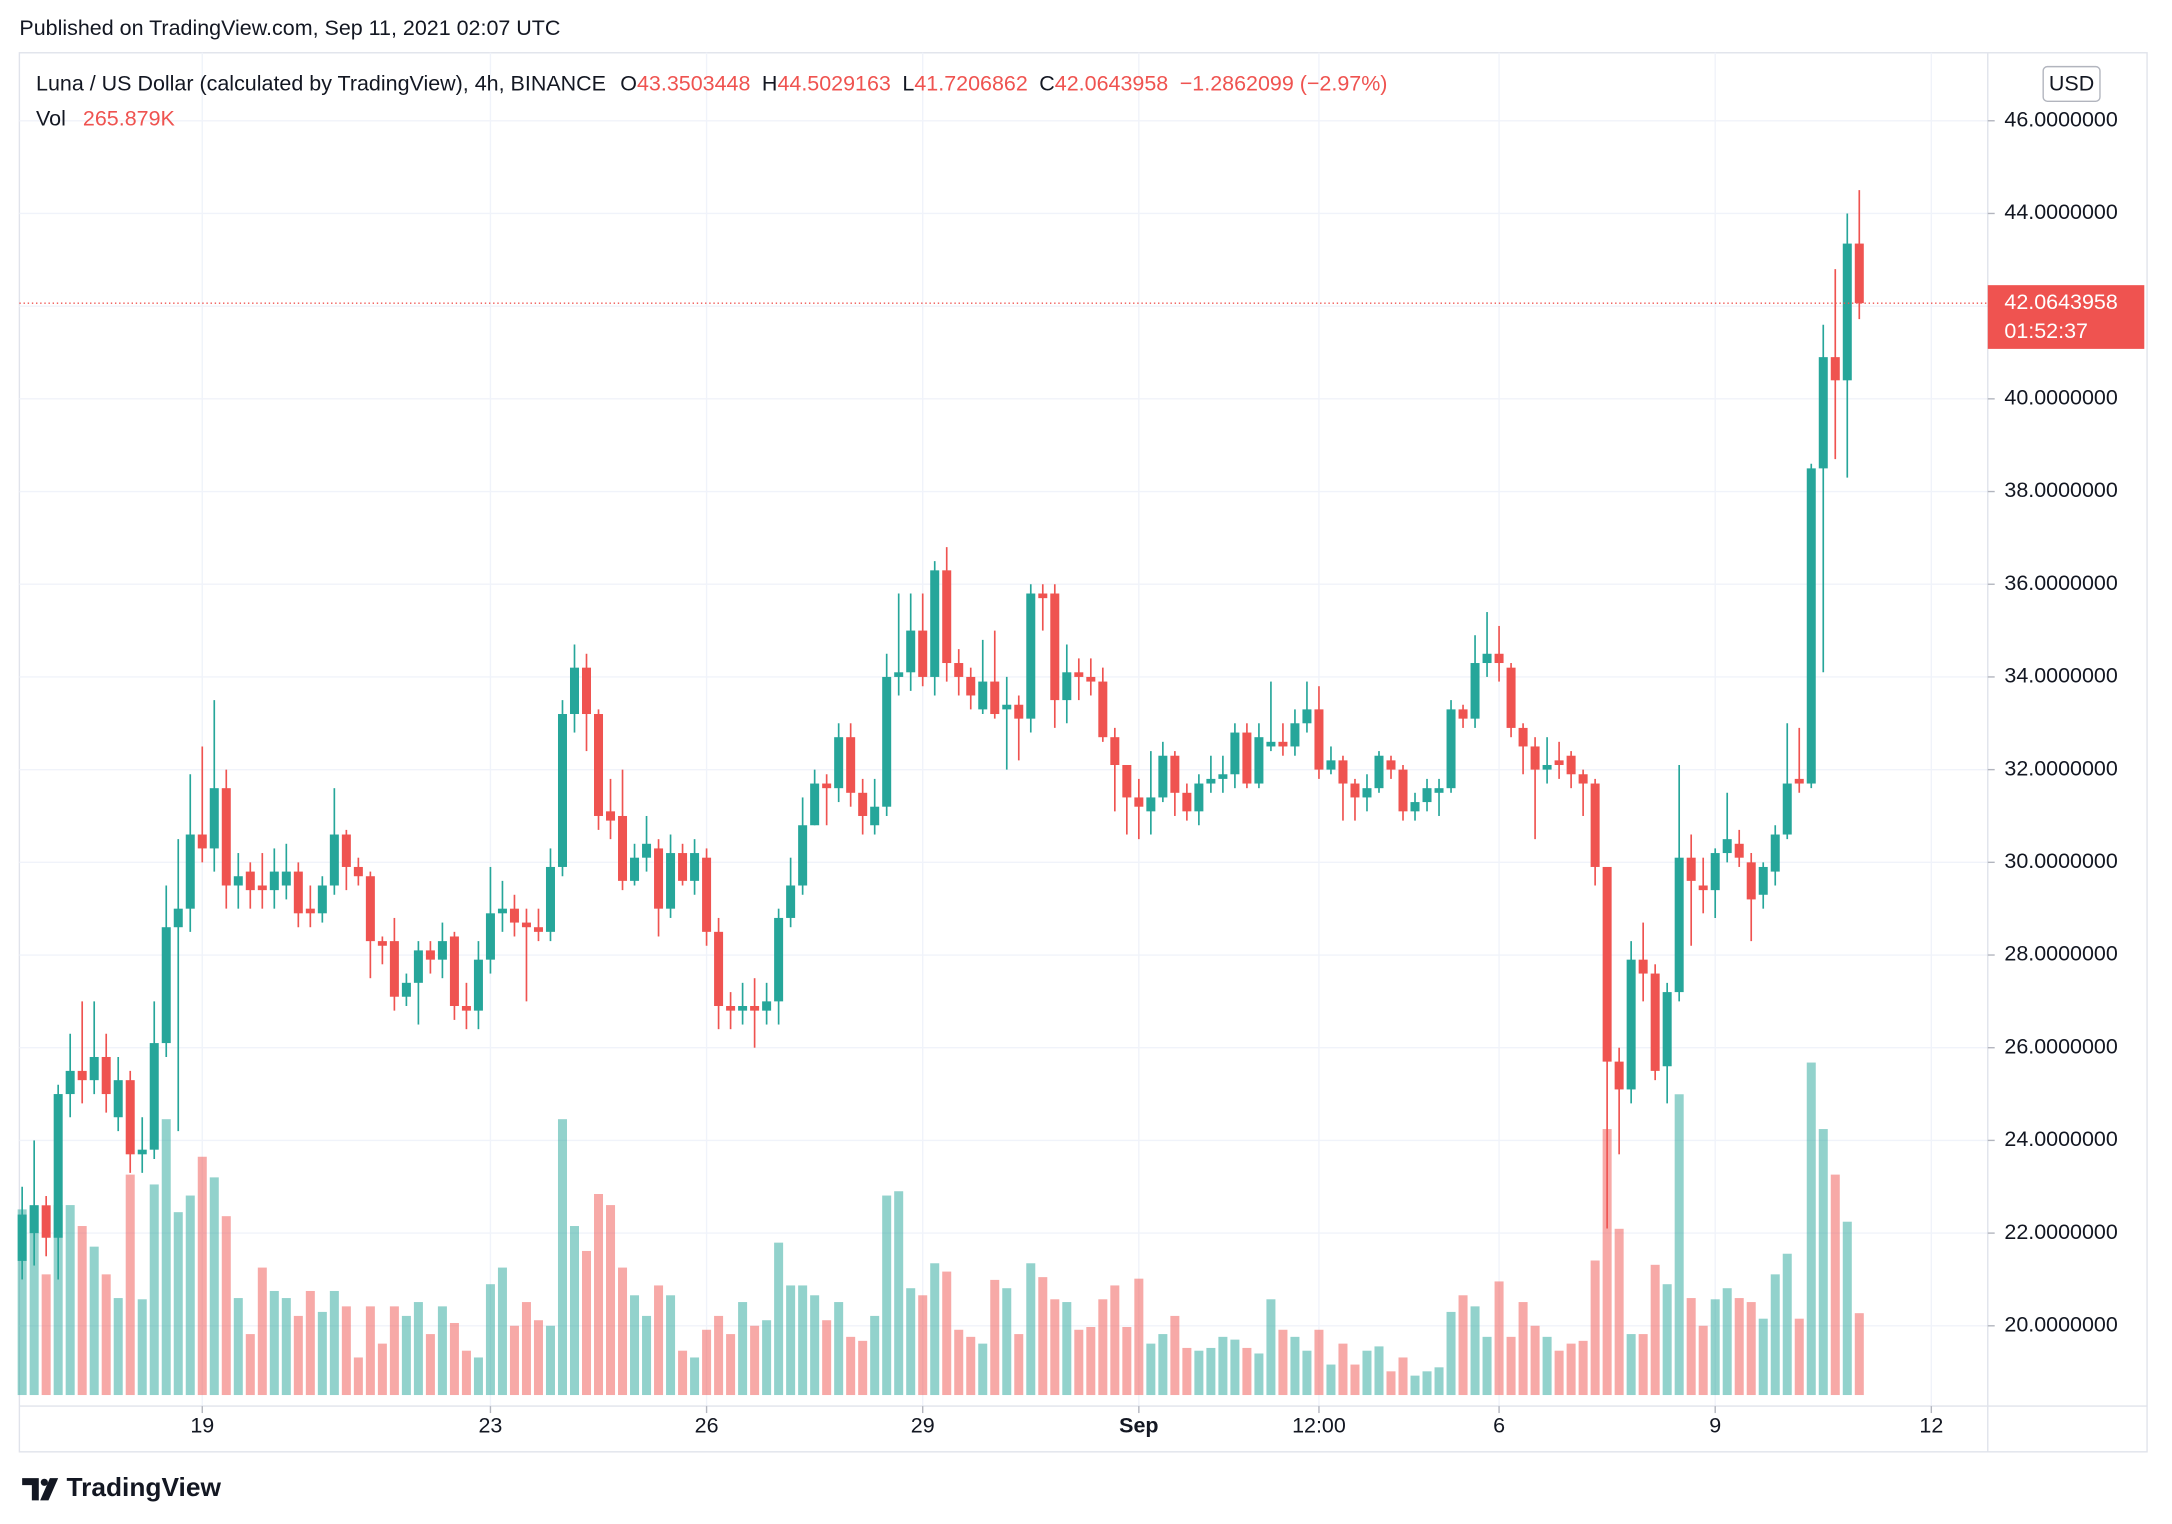 This screenshot has height=1524, width=2172. I want to click on currency-label: USD, so click(2071, 83).